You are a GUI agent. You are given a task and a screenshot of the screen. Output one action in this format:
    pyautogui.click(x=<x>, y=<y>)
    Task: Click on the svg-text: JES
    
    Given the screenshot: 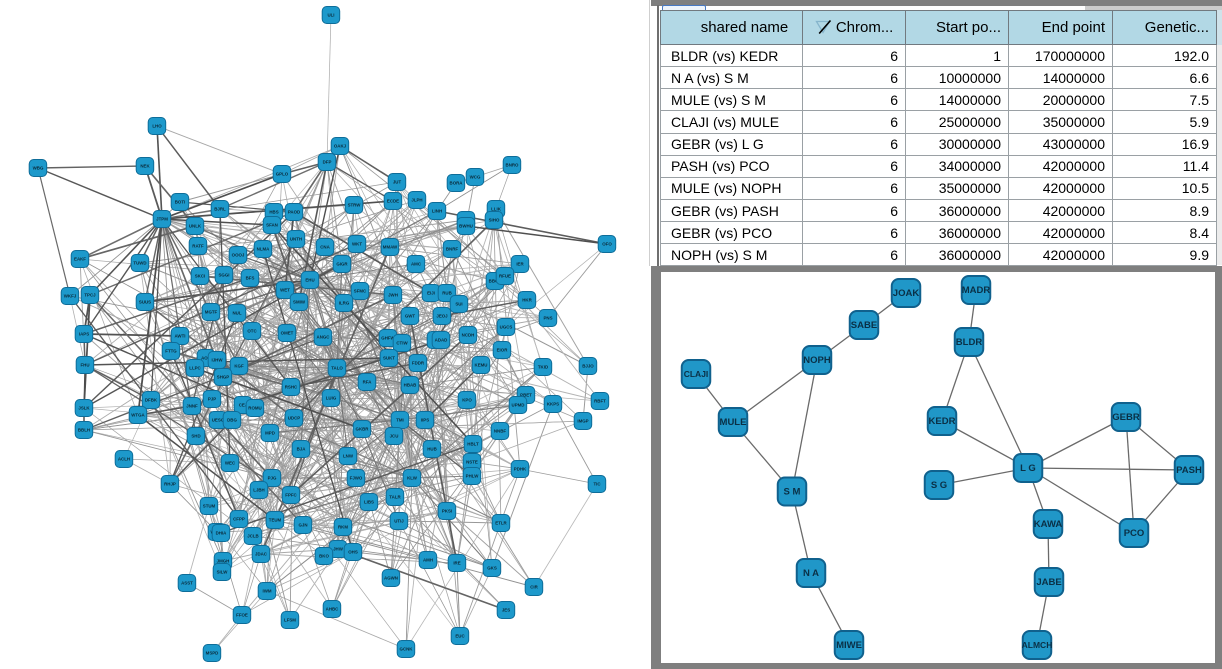 What is the action you would take?
    pyautogui.click(x=506, y=610)
    